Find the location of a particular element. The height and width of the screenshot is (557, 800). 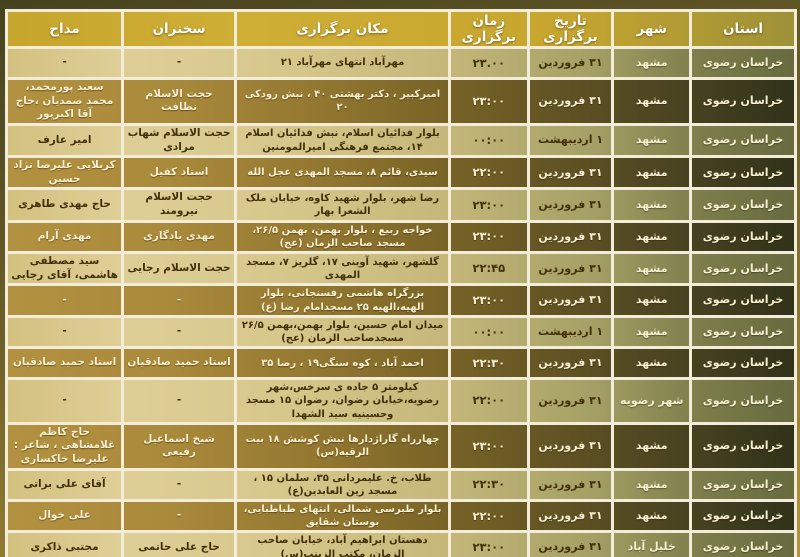

cell-speaker: حجت الاسلام رجایی is located at coordinates (179, 269).